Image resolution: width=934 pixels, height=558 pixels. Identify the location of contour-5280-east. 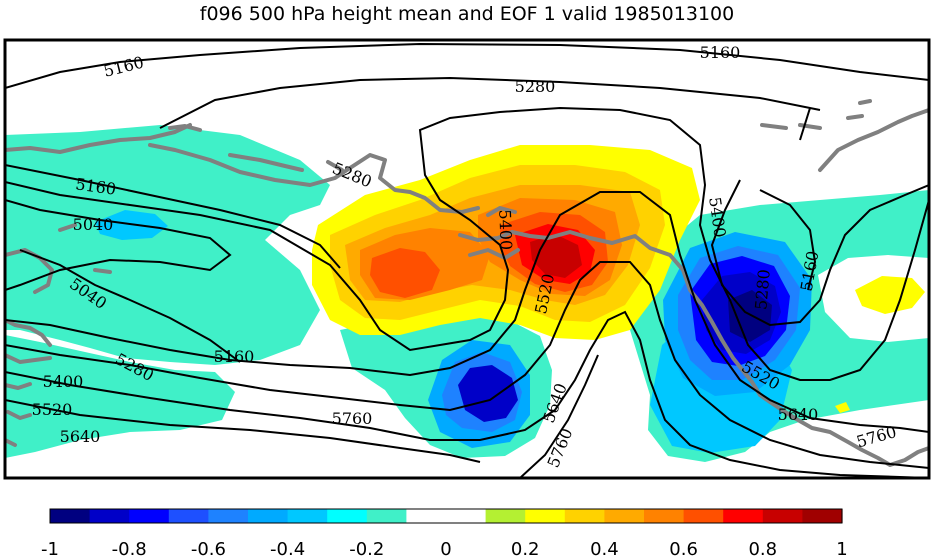
(819, 253).